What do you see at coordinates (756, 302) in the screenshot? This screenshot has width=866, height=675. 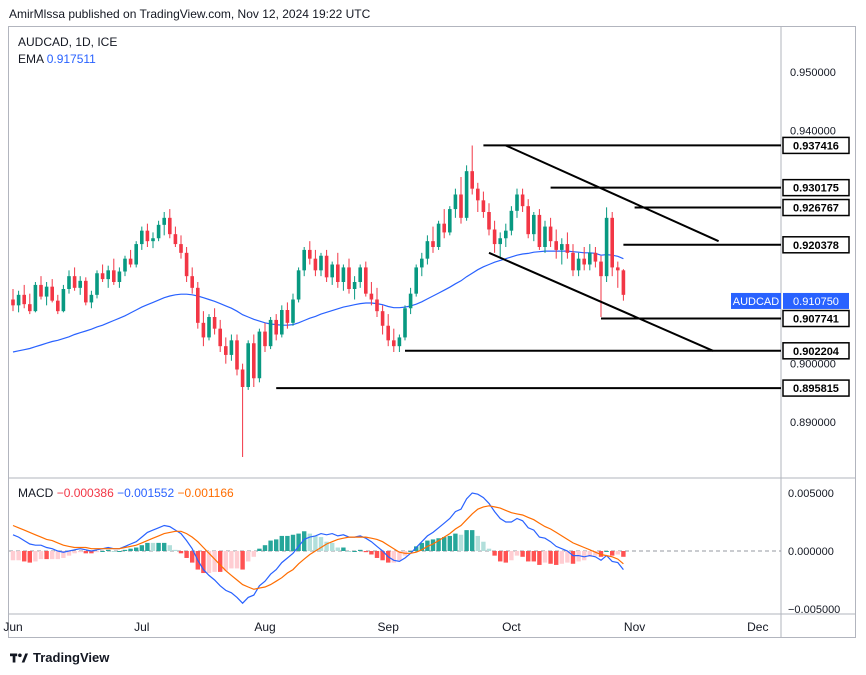 I see `last-price-symbol: AUDCAD` at bounding box center [756, 302].